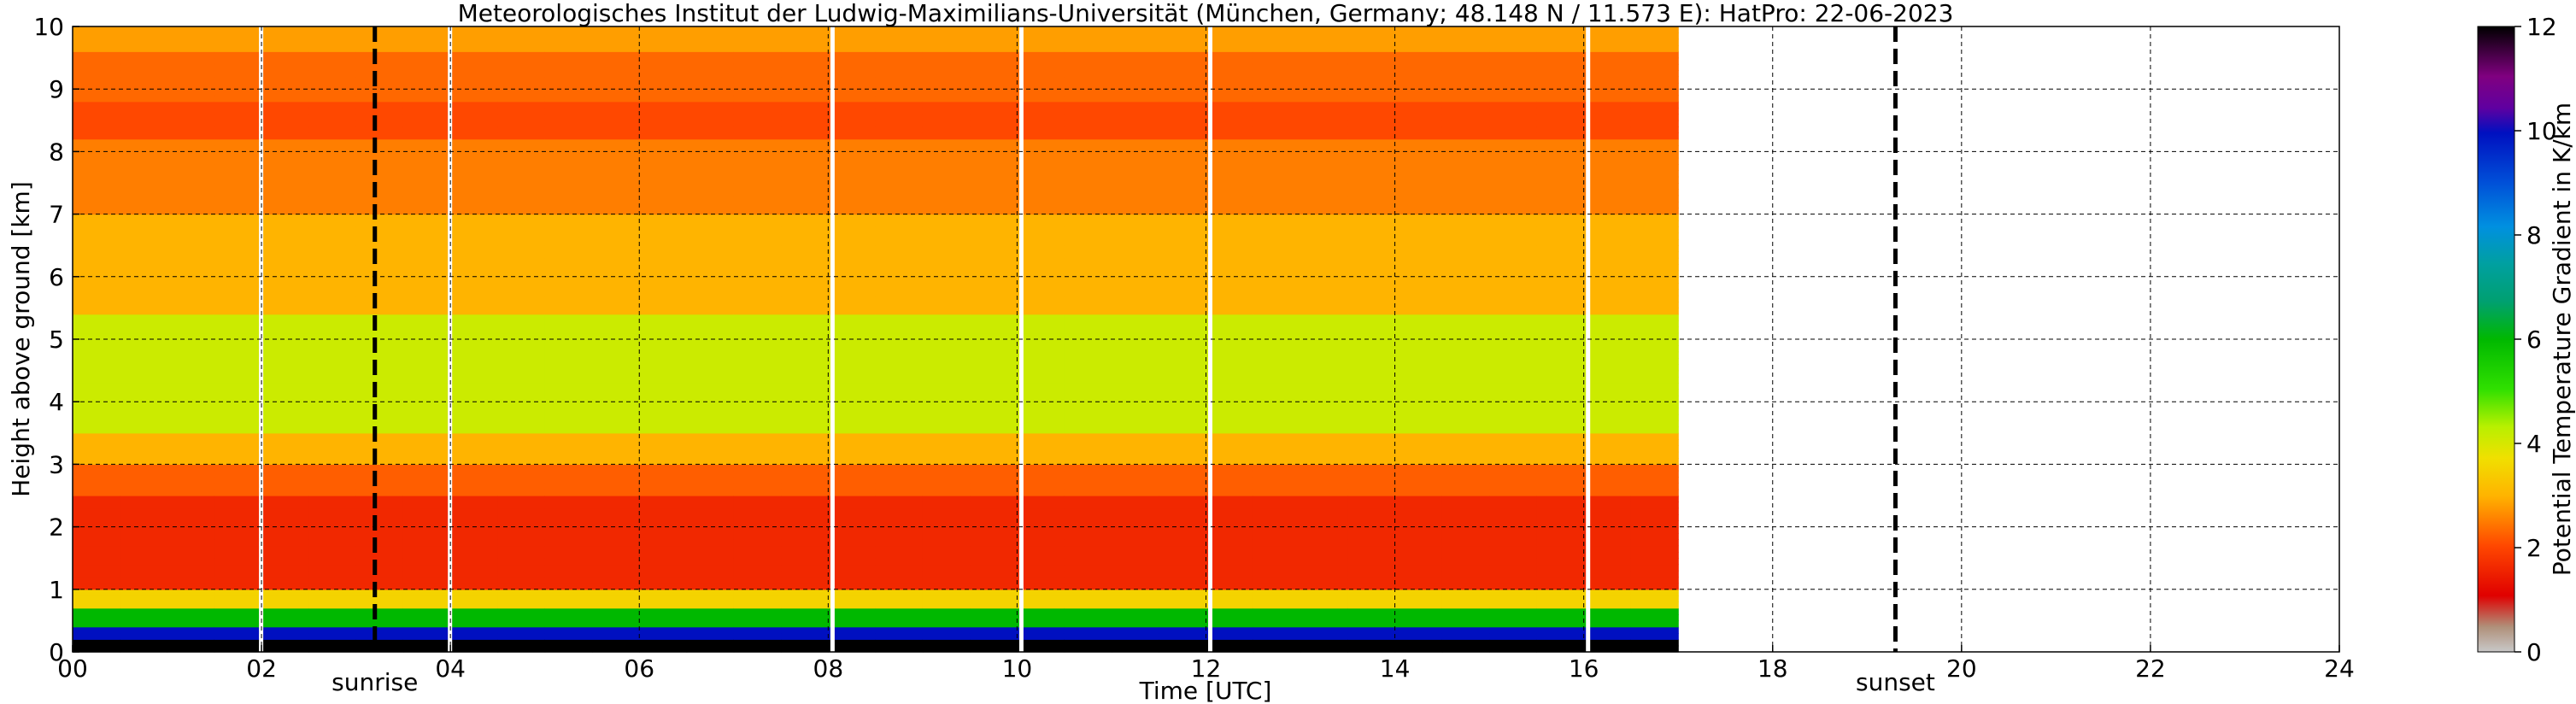 The width and height of the screenshot is (2576, 704). I want to click on x-tick-label: 02, so click(261, 668).